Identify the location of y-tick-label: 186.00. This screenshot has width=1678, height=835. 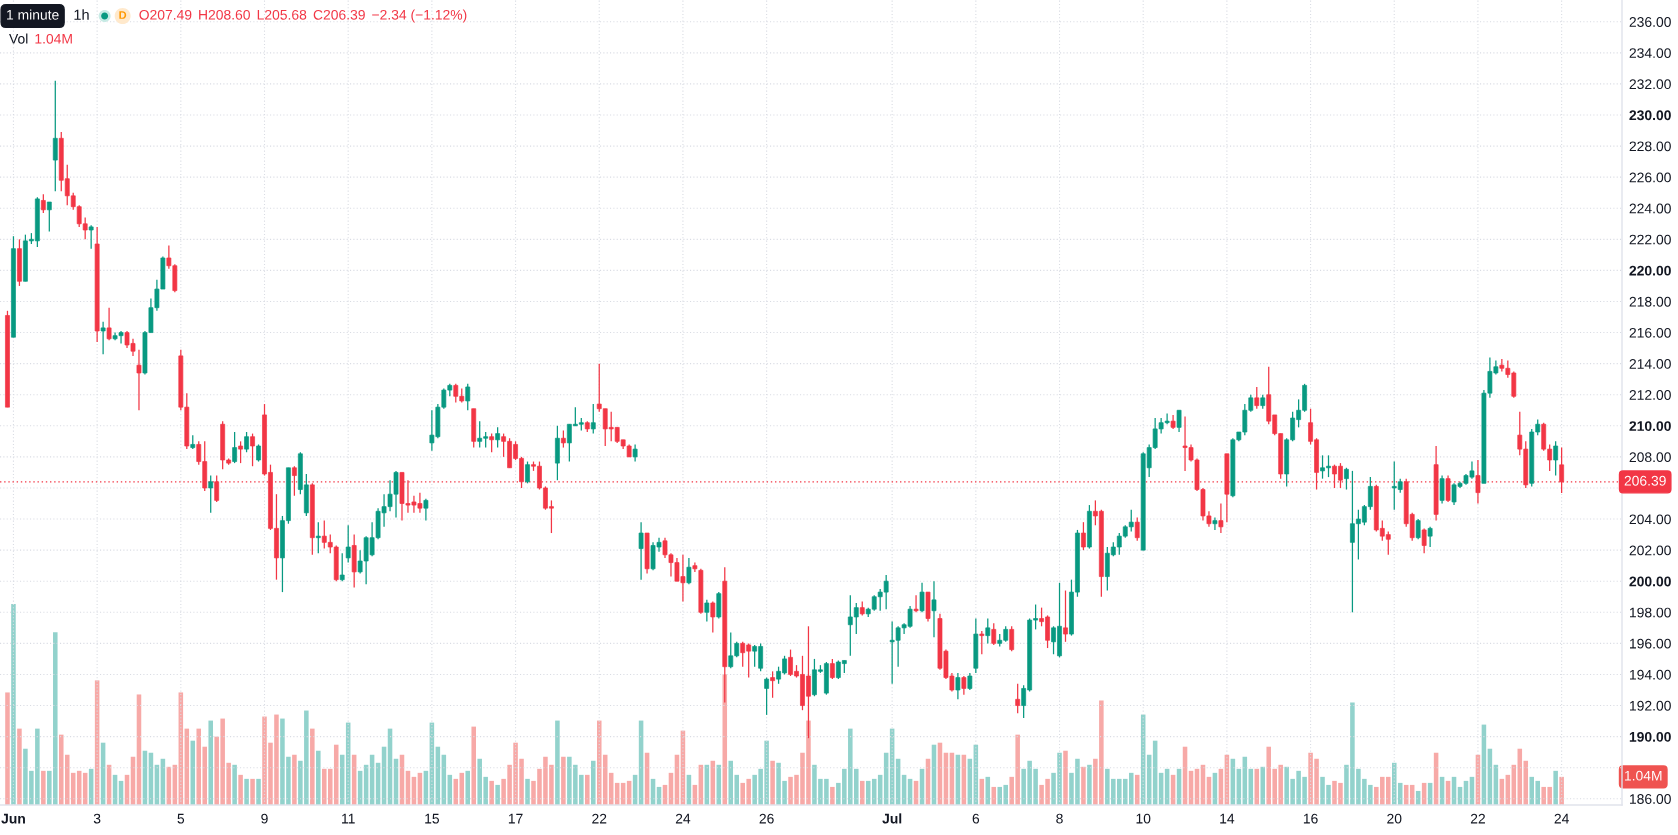
(1650, 799).